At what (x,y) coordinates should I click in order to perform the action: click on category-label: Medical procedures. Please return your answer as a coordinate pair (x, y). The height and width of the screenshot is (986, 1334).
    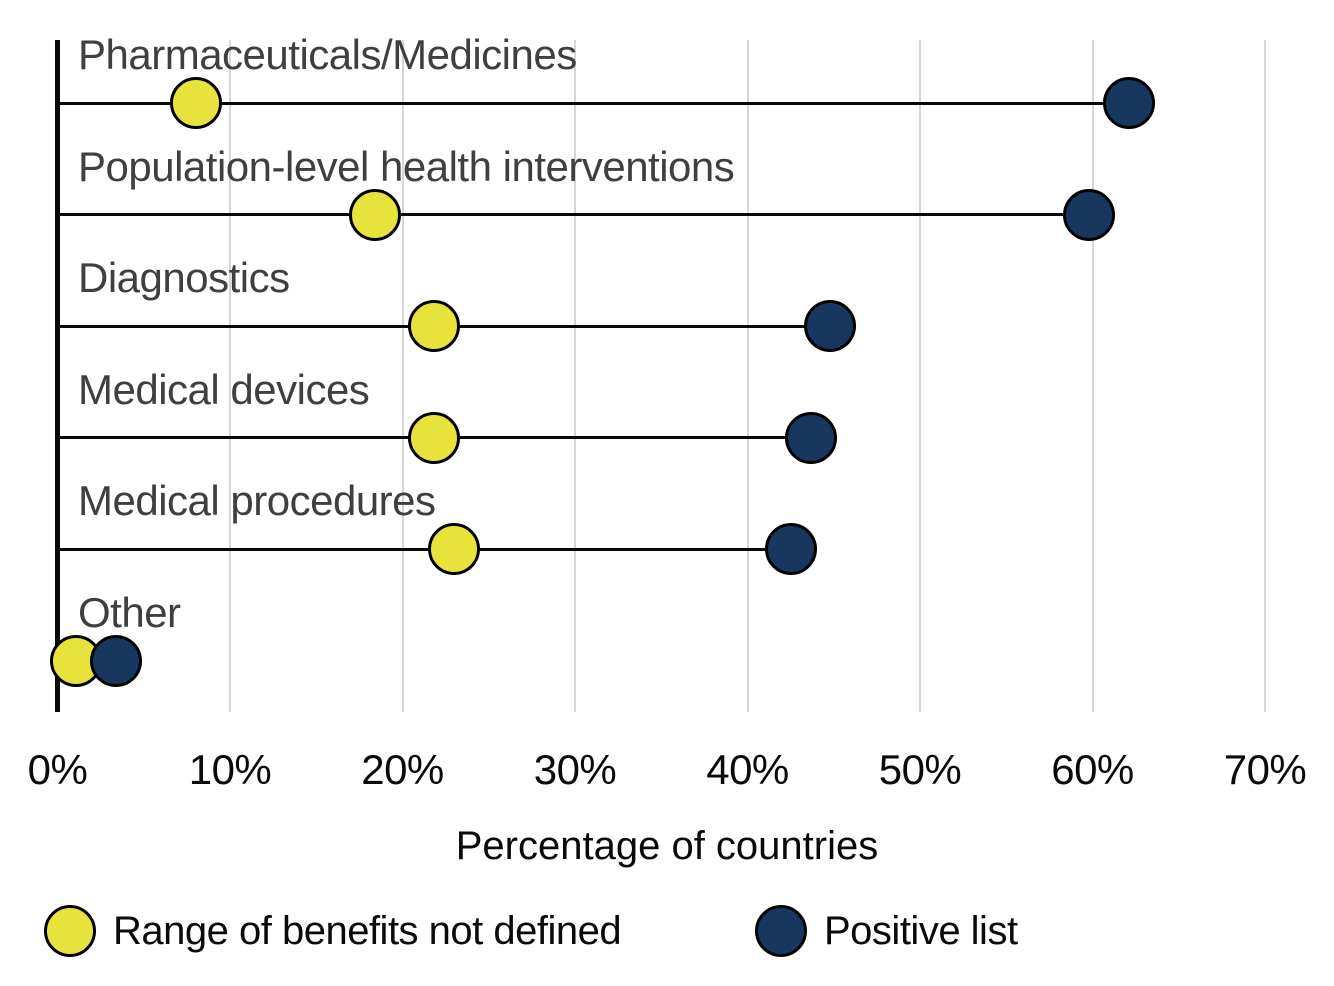
    Looking at the image, I should click on (257, 501).